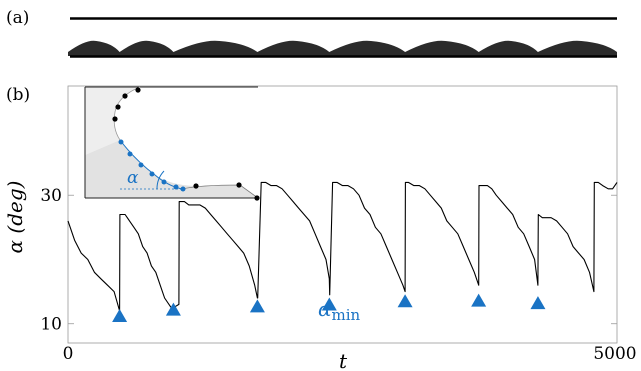 Image resolution: width=641 pixels, height=371 pixels. I want to click on y-tick-label: 10, so click(51, 325).